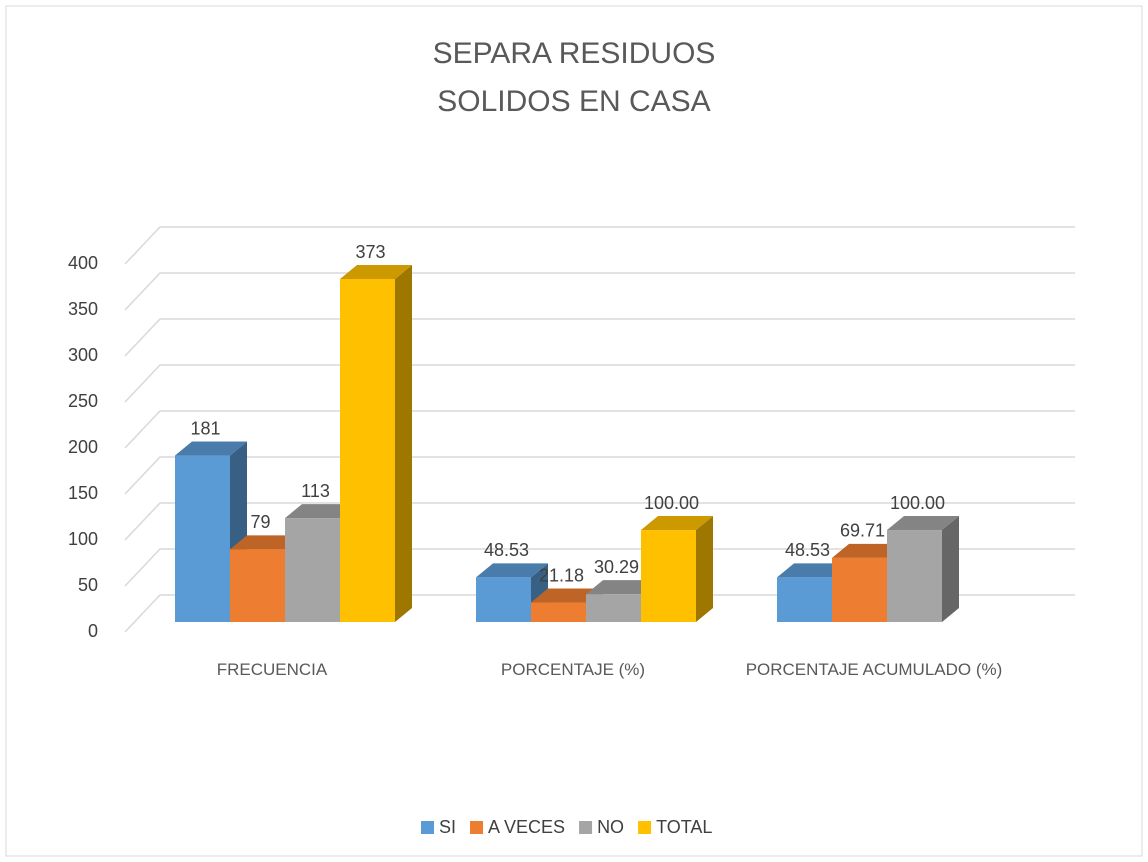 The image size is (1148, 862). Describe the element at coordinates (260, 522) in the screenshot. I see `data-label: 79` at that location.